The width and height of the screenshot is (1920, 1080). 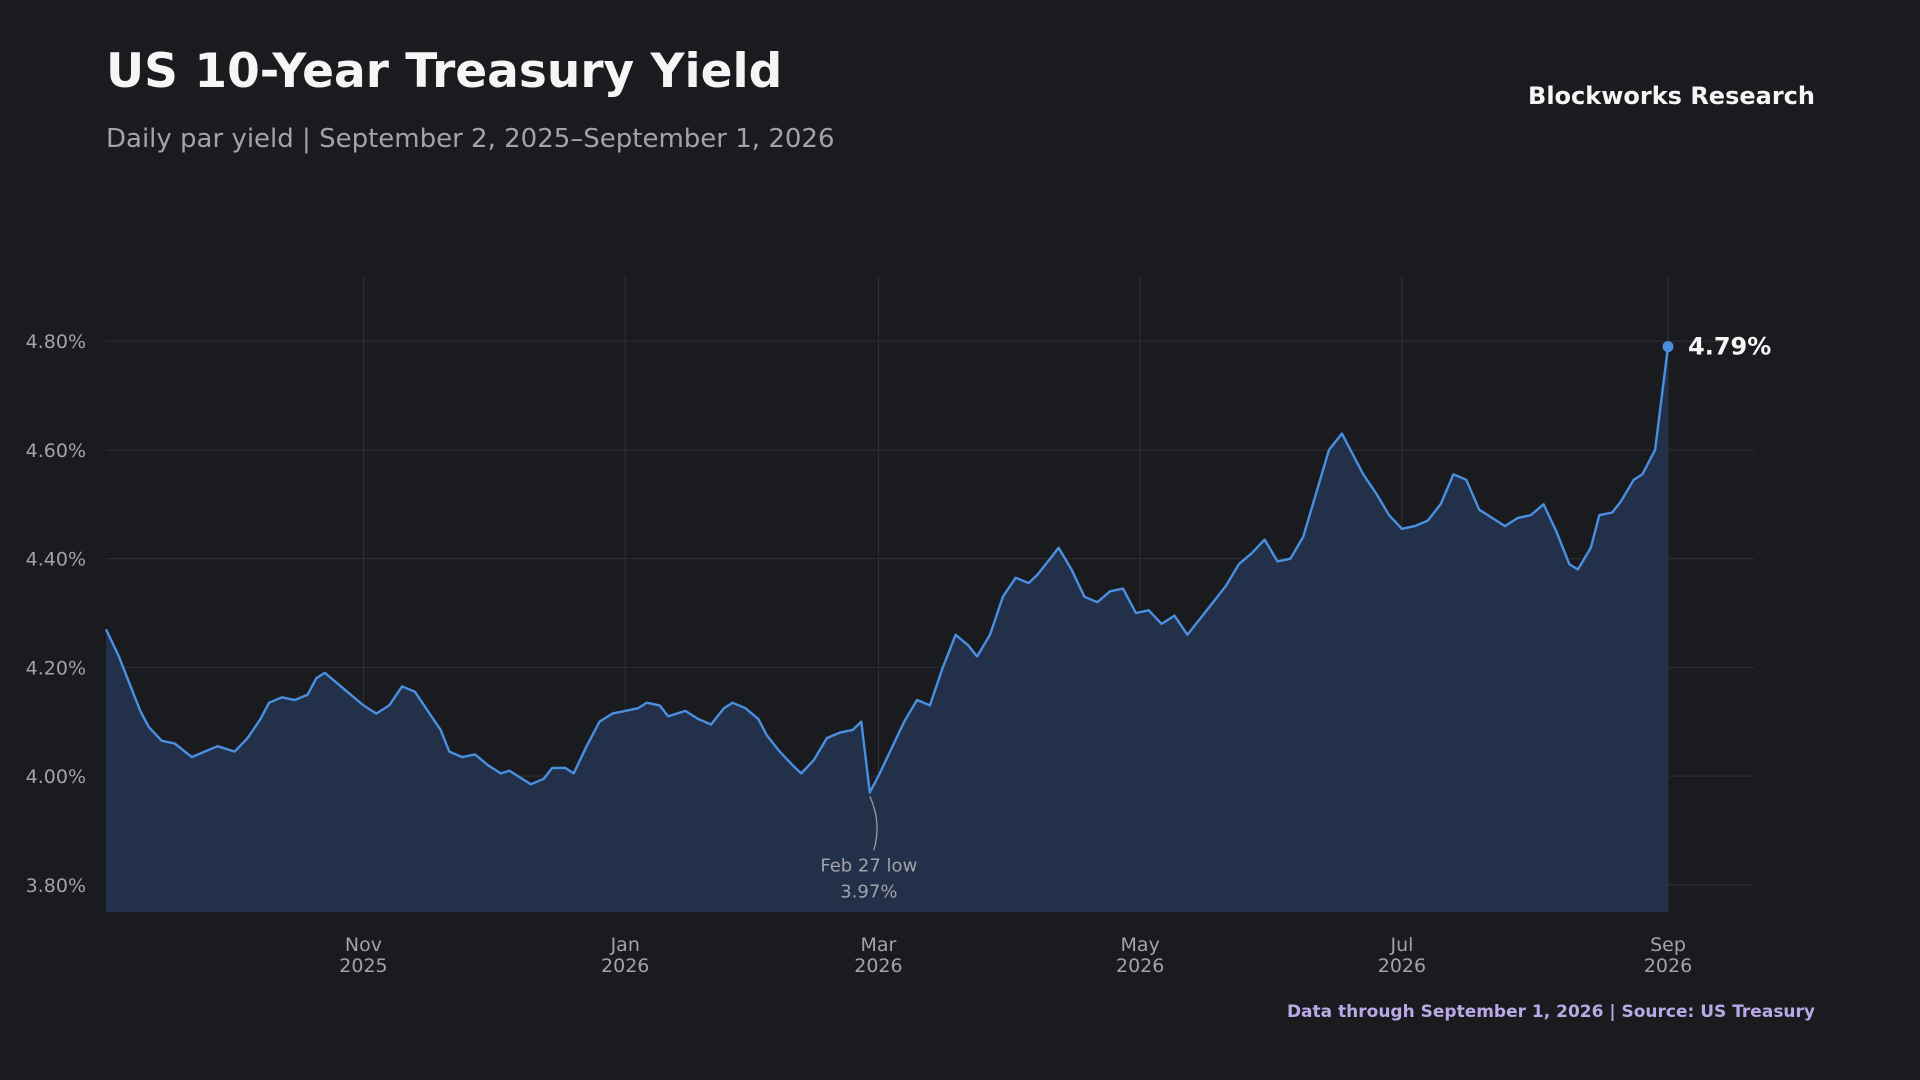 I want to click on x-tick-label: Mar 2026, so click(x=878, y=955).